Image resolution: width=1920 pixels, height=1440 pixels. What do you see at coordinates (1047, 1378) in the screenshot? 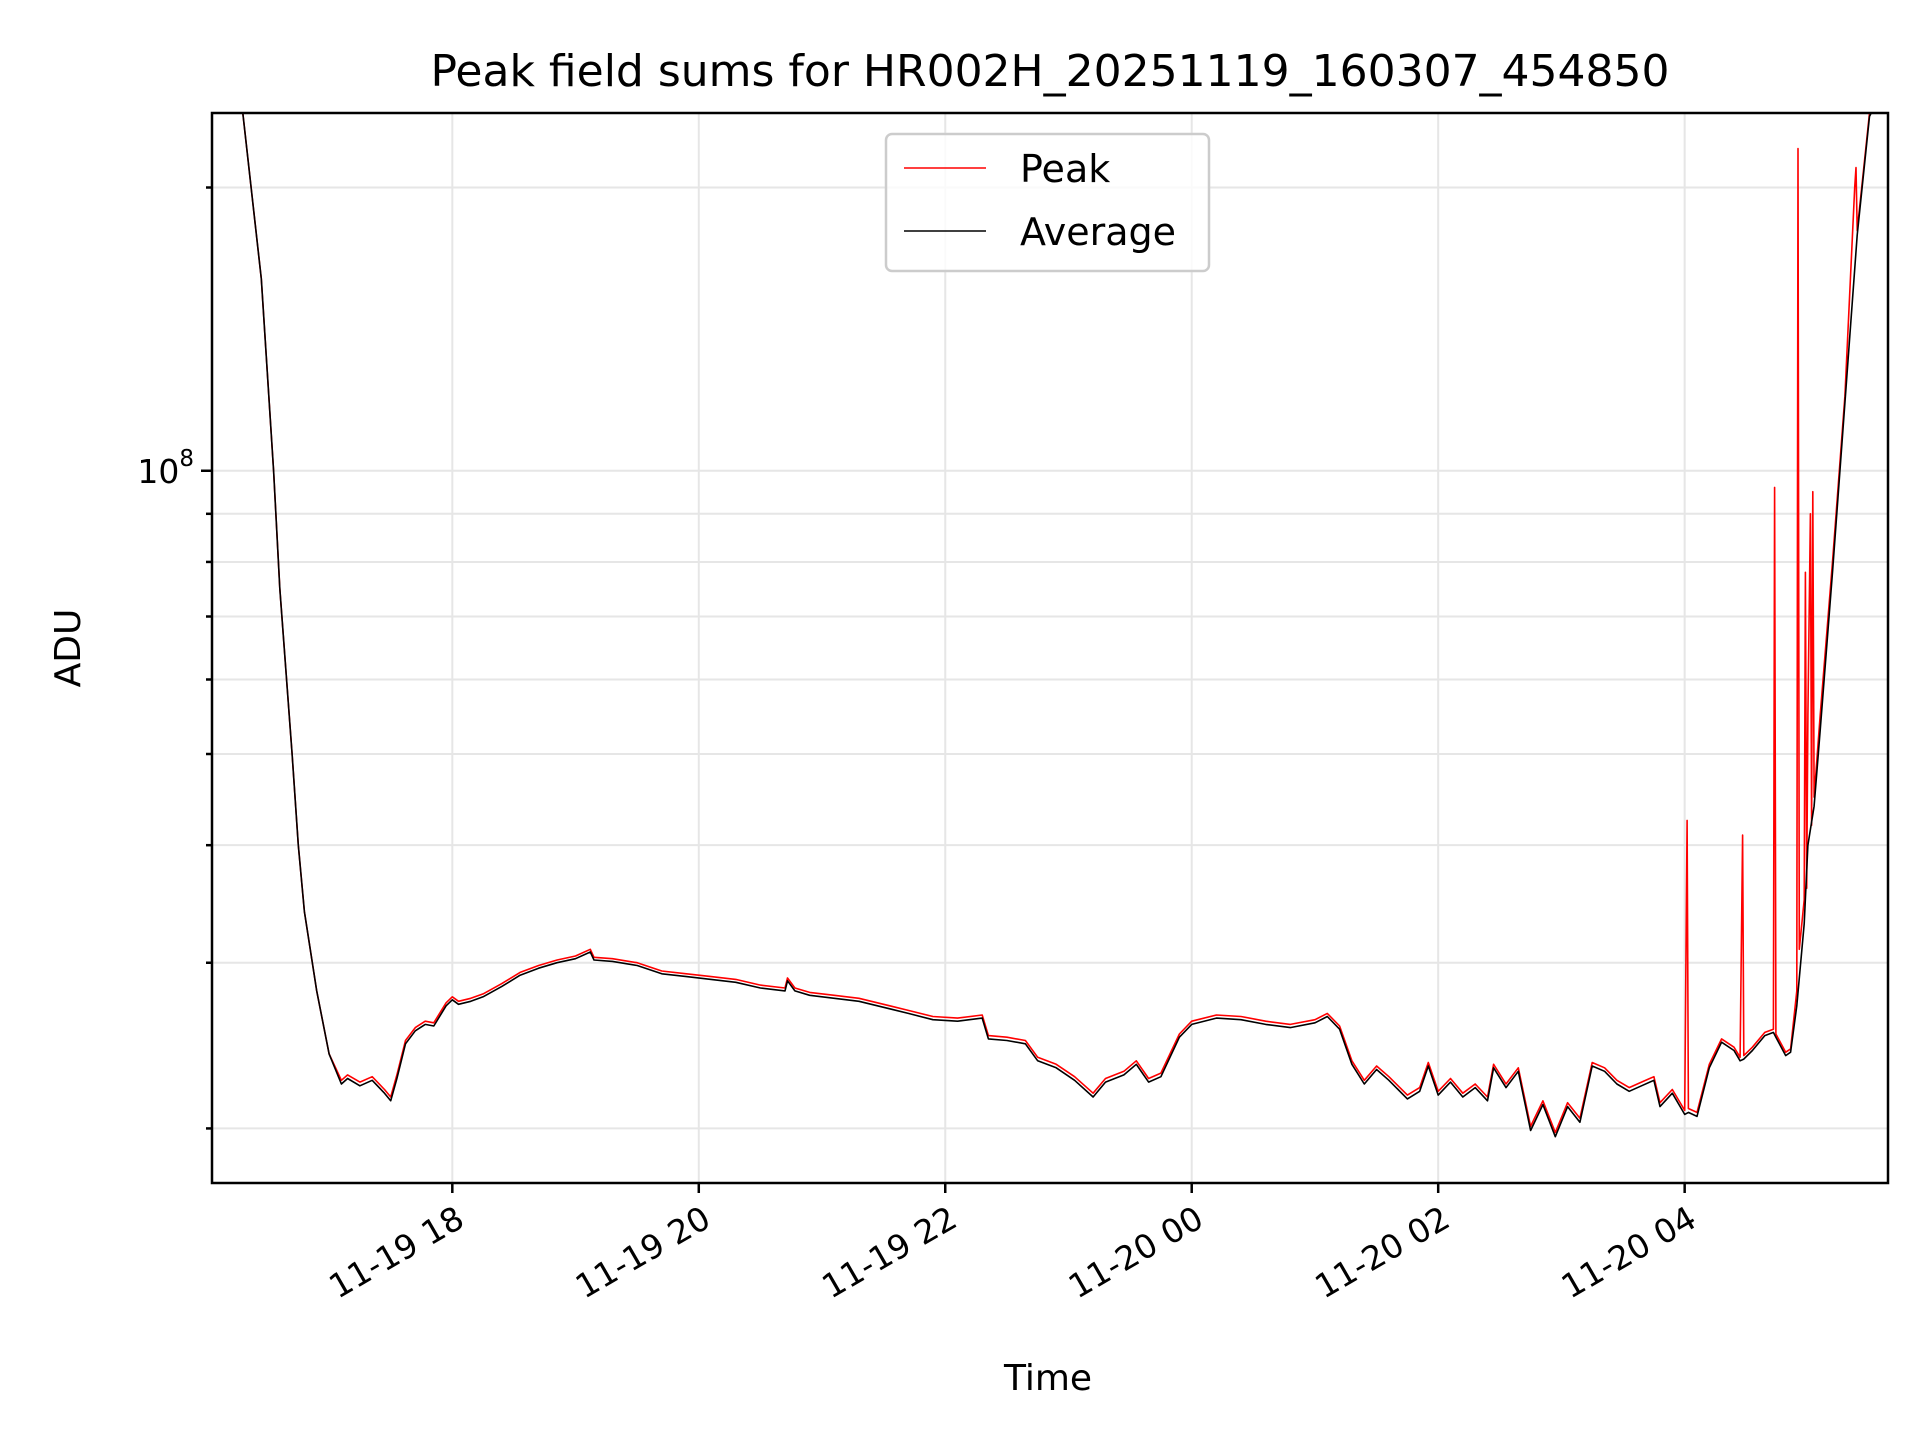
I see `x-axis-label: Time` at bounding box center [1047, 1378].